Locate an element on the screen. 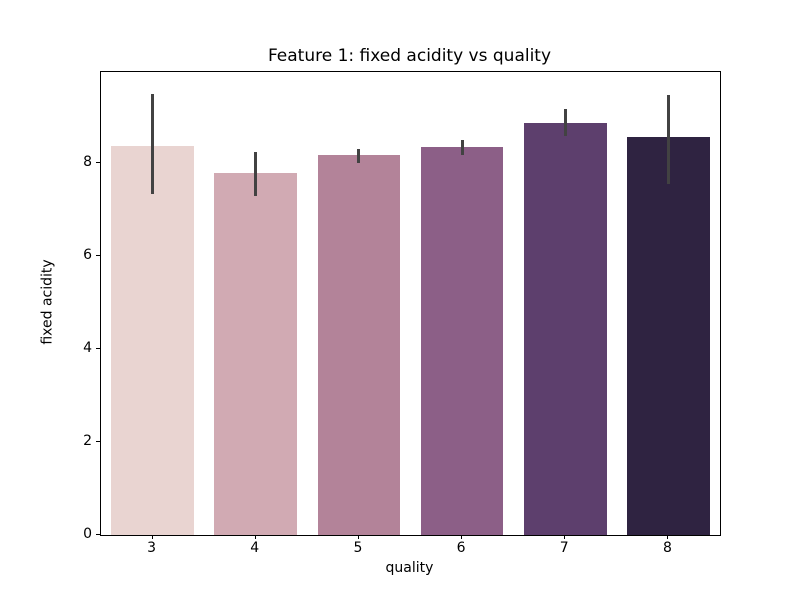 This screenshot has width=800, height=600. chart-title: Feature 1: fixed acidity vs quality is located at coordinates (409, 56).